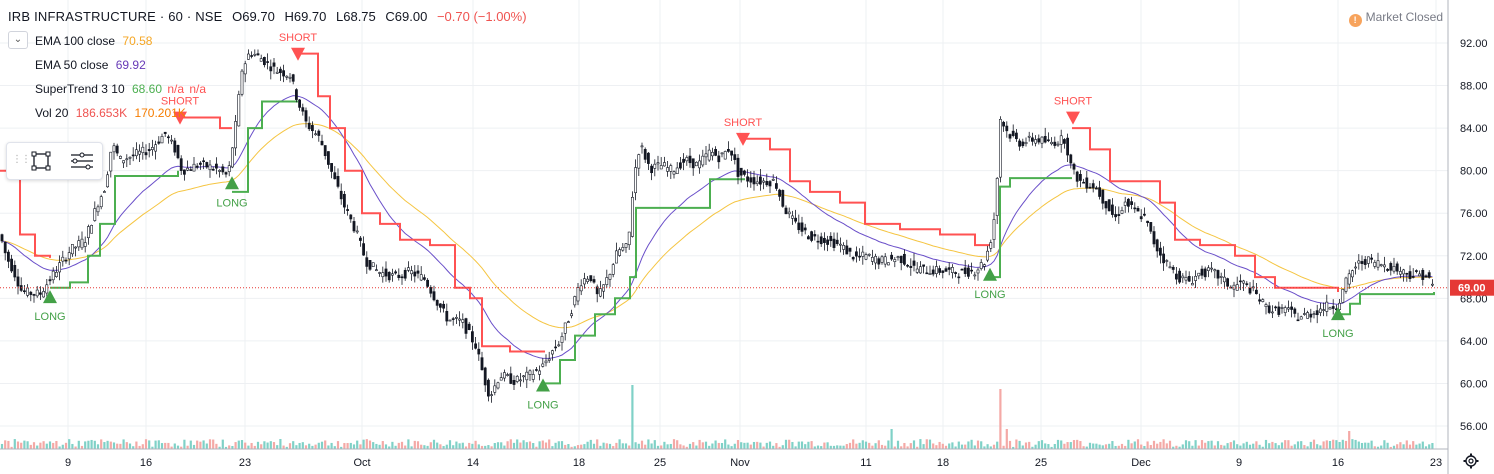  Describe the element at coordinates (21, 159) in the screenshot. I see `drag-handle-icon: ⋮⋮` at that location.